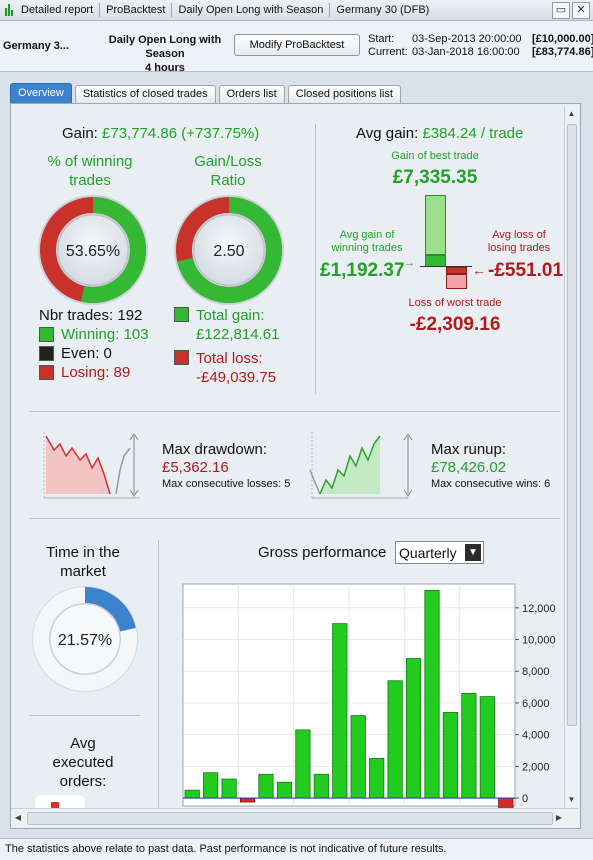  I want to click on close-button: ✕, so click(581, 10).